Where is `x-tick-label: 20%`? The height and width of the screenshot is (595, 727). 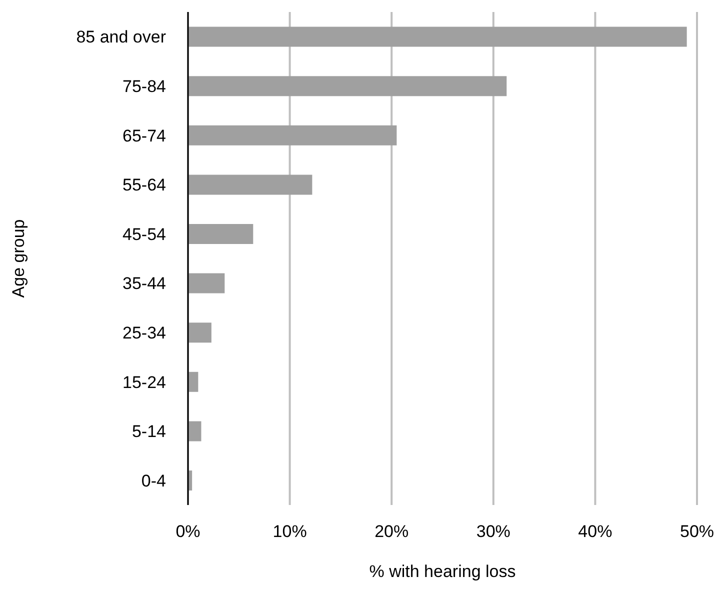 x-tick-label: 20% is located at coordinates (391, 532).